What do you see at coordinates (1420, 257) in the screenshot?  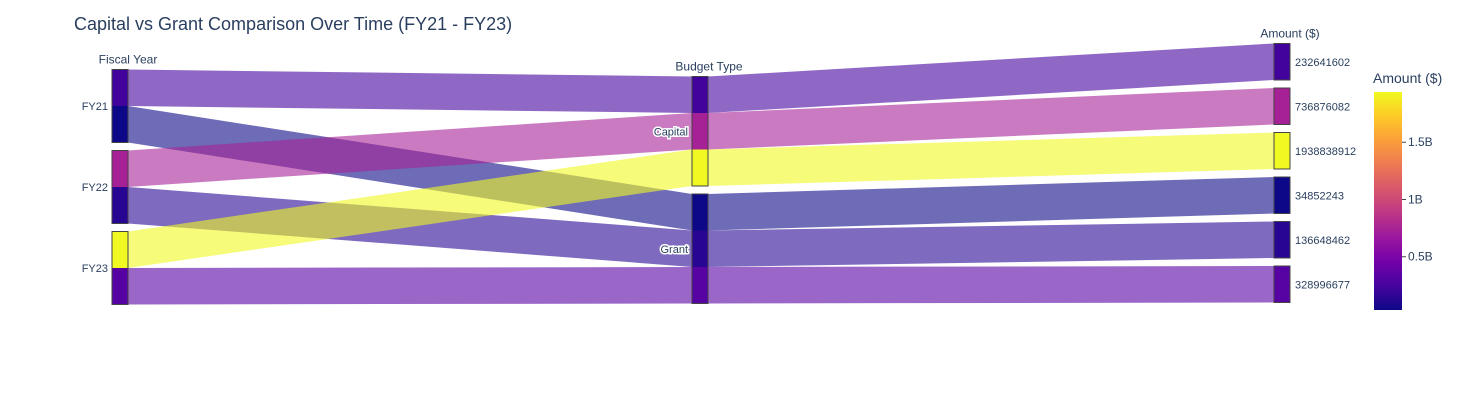 I see `colorbar-tick-label: 0.5B` at bounding box center [1420, 257].